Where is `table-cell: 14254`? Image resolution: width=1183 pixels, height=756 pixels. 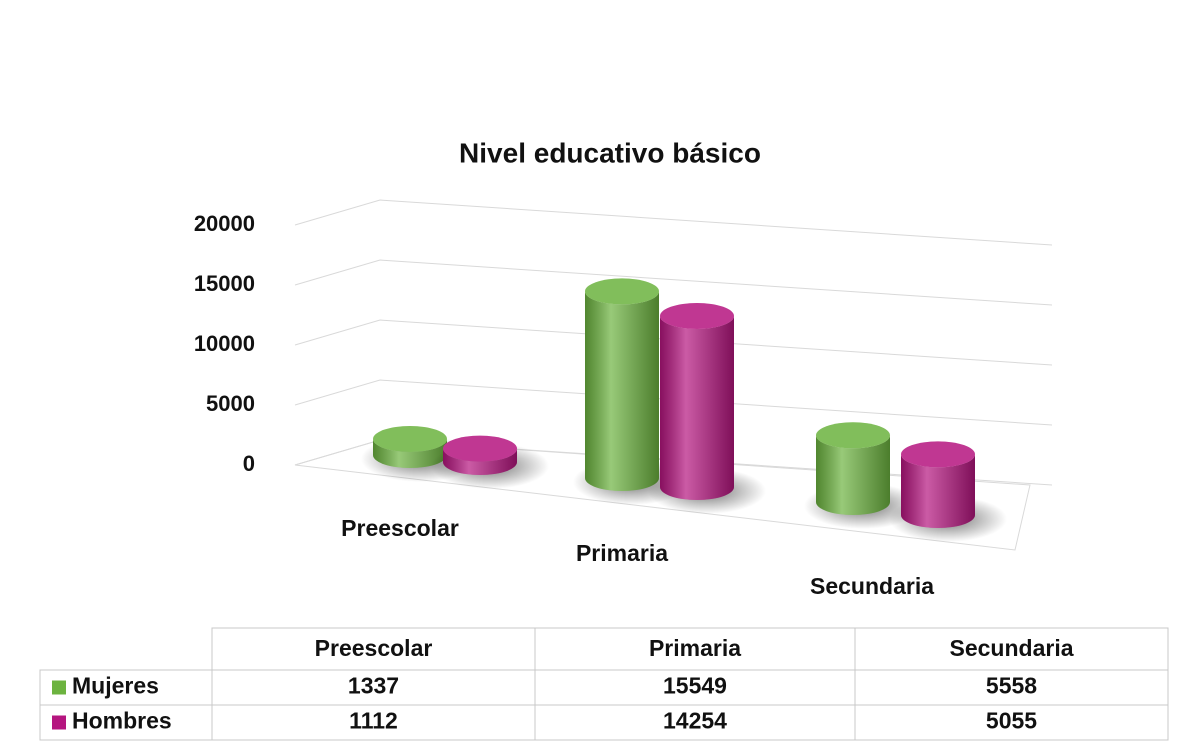
table-cell: 14254 is located at coordinates (695, 721).